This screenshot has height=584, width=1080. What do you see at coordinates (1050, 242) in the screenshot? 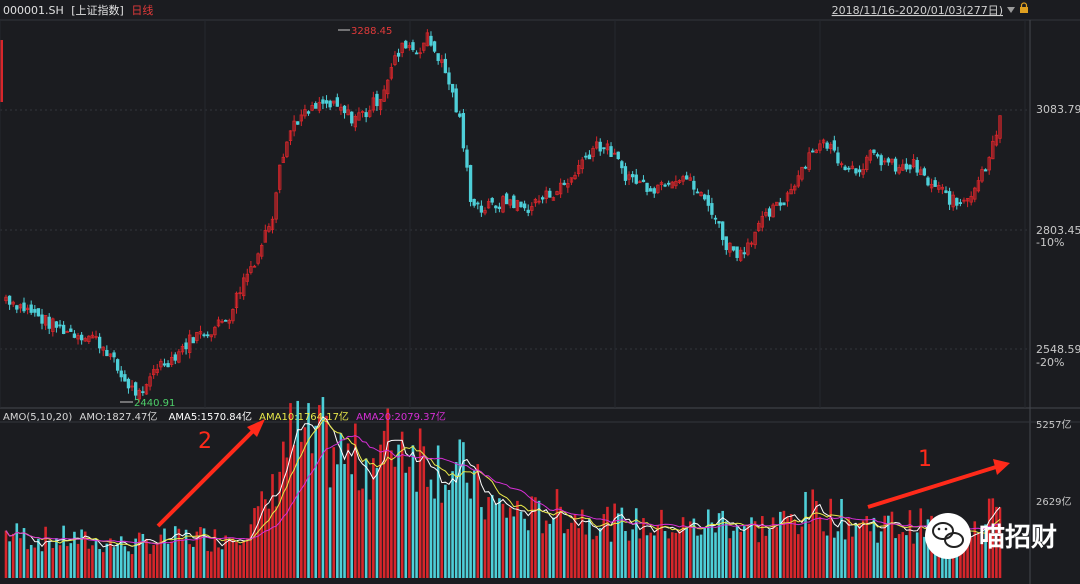
I see `price-tick-pct: -10%` at bounding box center [1050, 242].